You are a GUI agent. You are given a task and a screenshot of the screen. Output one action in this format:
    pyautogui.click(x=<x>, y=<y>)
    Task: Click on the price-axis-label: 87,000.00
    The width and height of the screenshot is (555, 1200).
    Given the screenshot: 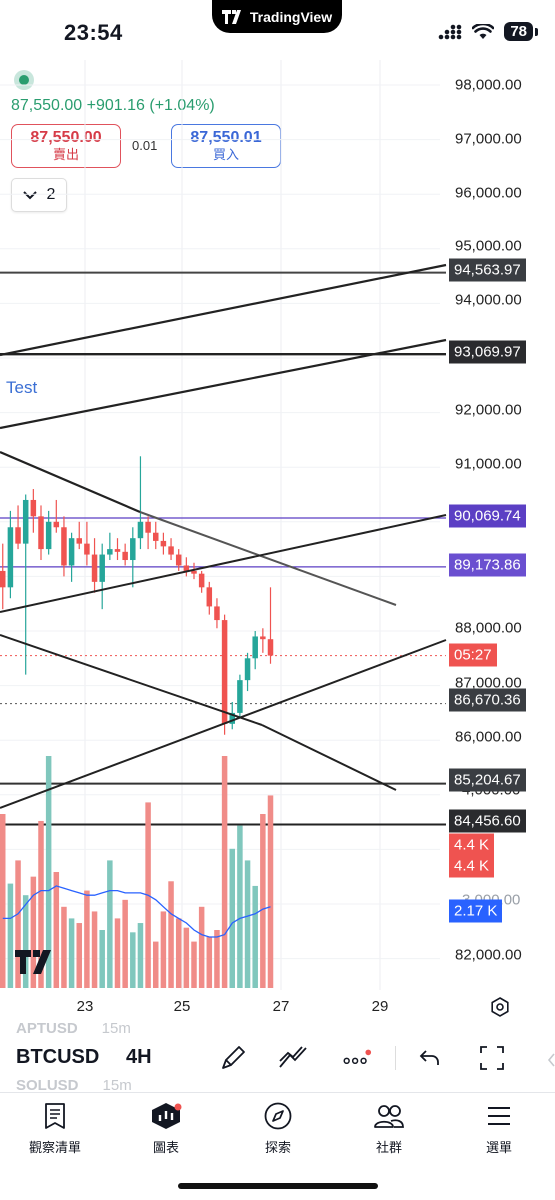 What is the action you would take?
    pyautogui.click(x=488, y=683)
    